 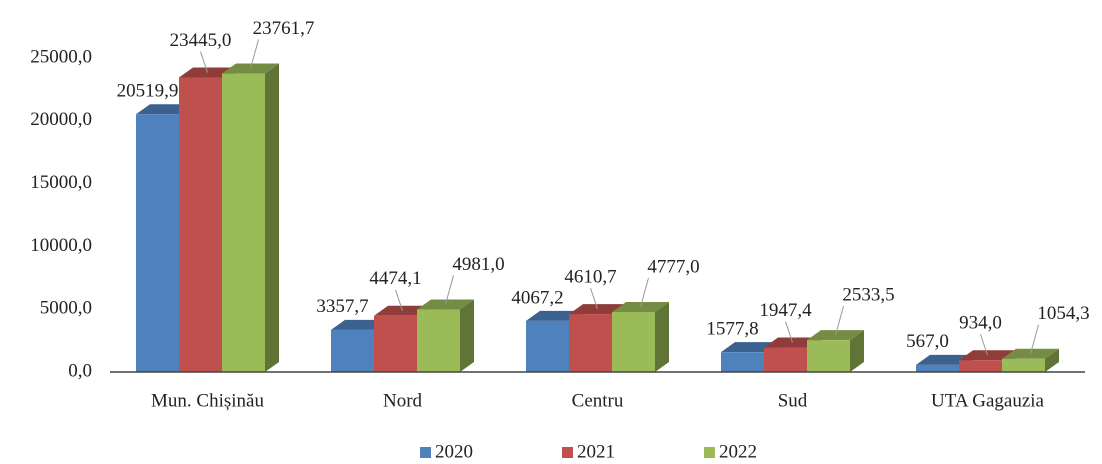 What do you see at coordinates (395, 278) in the screenshot?
I see `data-label: 4474,1` at bounding box center [395, 278].